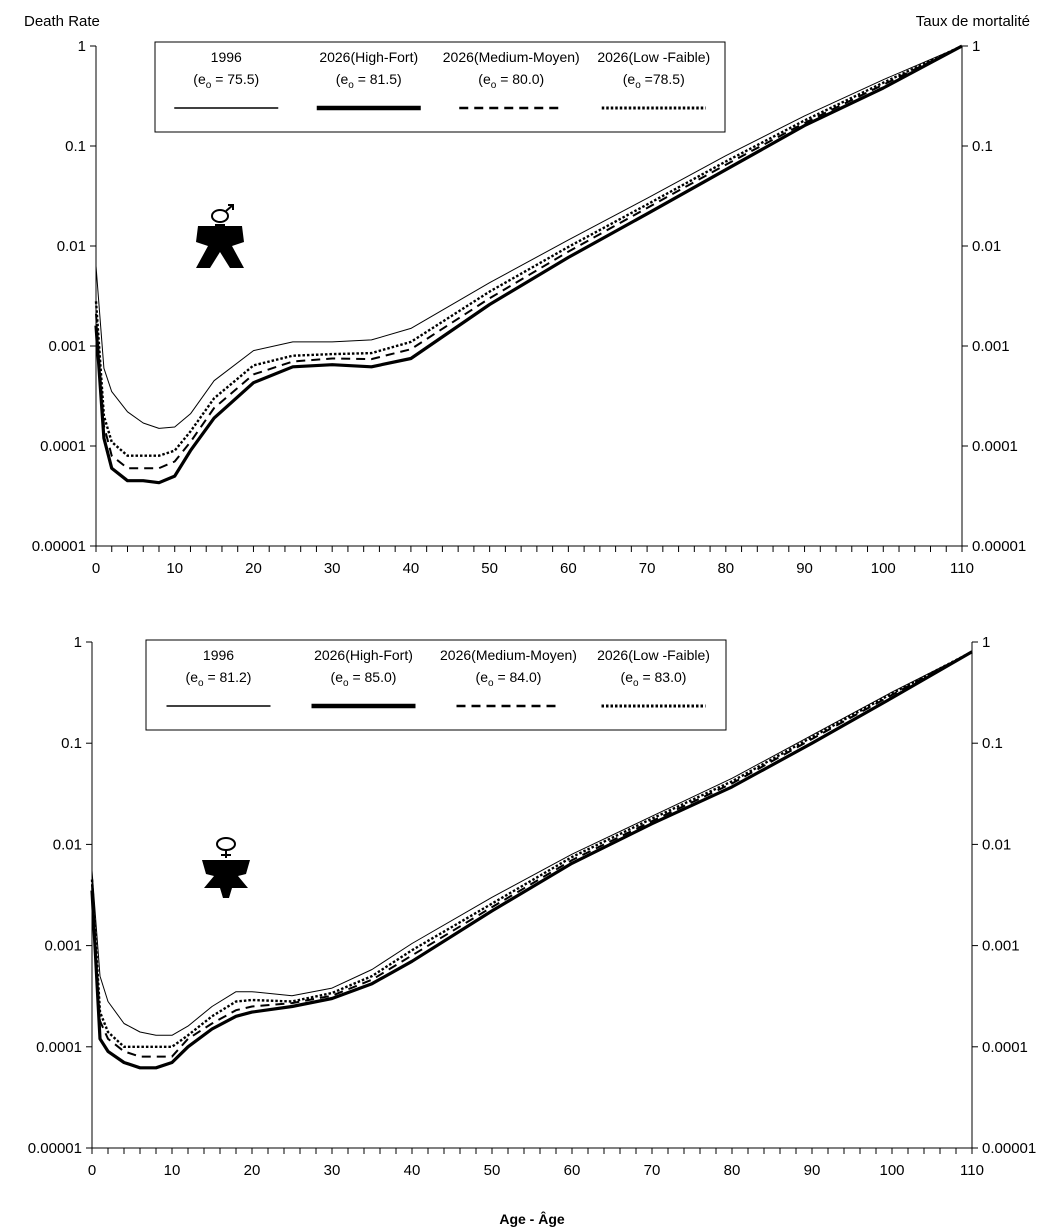 The image size is (1052, 1232). What do you see at coordinates (520, 79) in the screenshot?
I see `legend-e0-value: = 80.0)` at bounding box center [520, 79].